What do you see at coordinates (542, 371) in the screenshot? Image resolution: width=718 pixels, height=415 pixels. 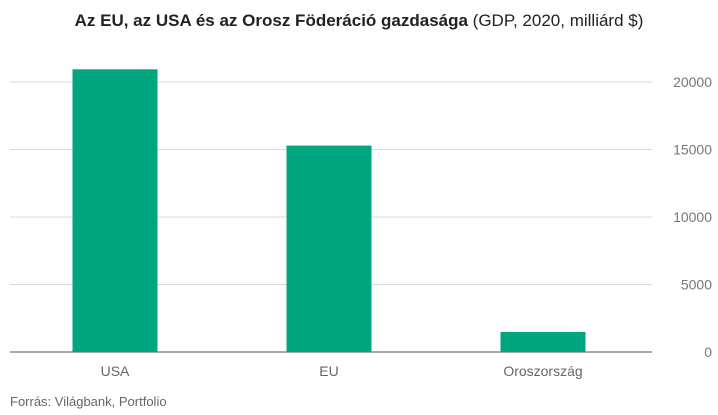 I see `x-tick-label: Oroszország` at bounding box center [542, 371].